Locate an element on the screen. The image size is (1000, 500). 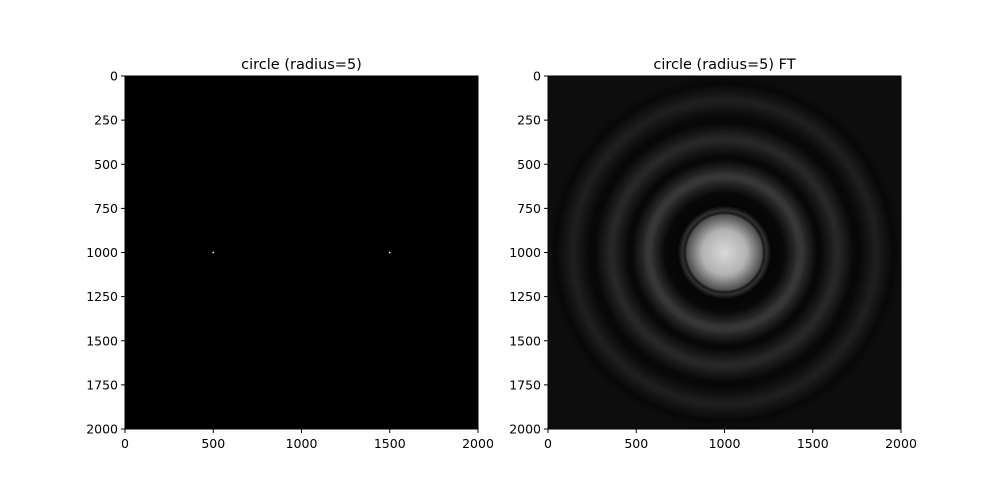
ft-central-disk is located at coordinates (724, 252).